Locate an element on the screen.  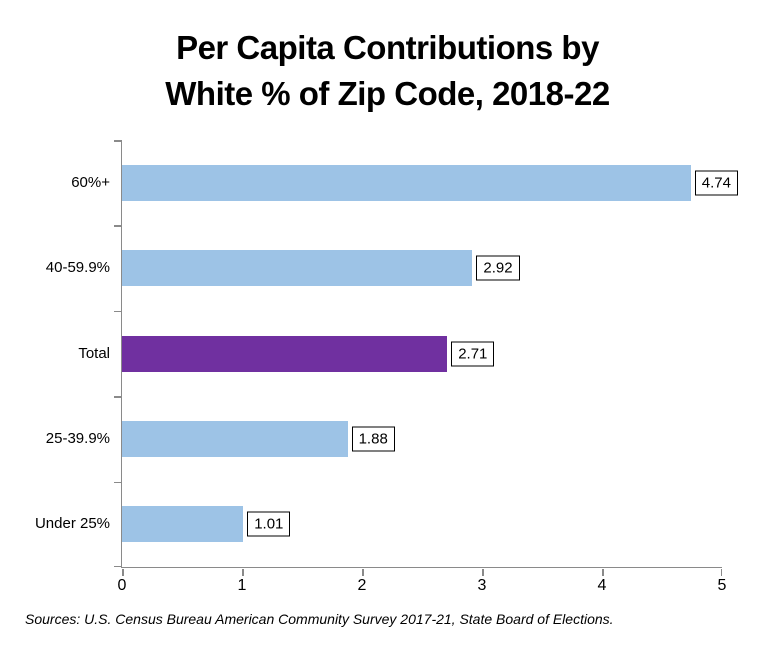
bar-25-39-9- is located at coordinates (235, 438).